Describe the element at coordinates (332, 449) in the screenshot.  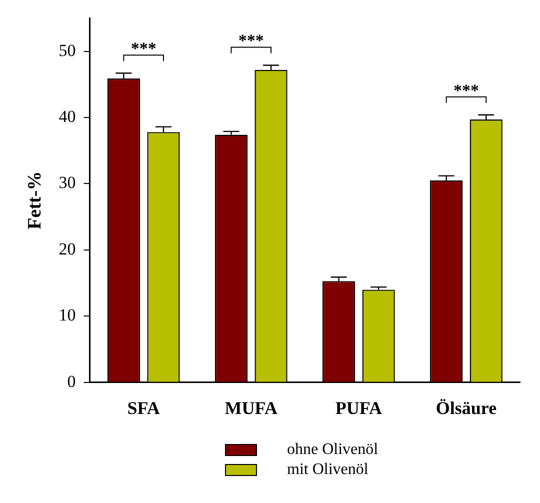
I see `legend-label: ohne Olivenöl` at that location.